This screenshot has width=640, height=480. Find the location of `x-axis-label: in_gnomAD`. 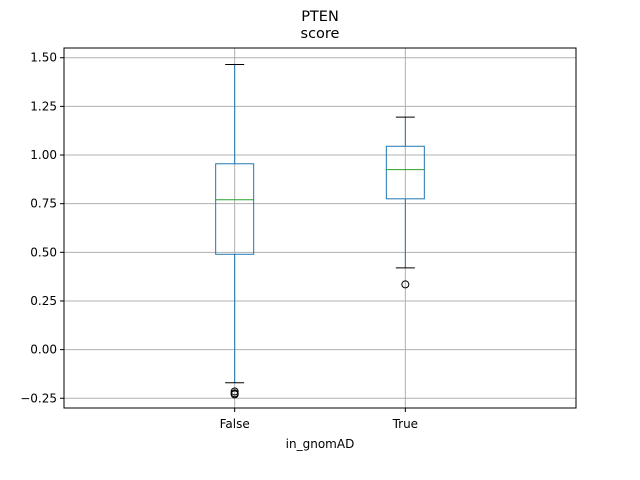

x-axis-label: in_gnomAD is located at coordinates (320, 444).